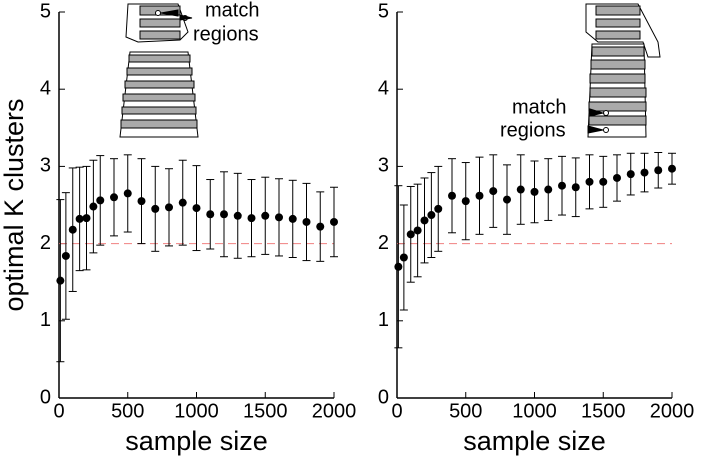 The height and width of the screenshot is (463, 707). Describe the element at coordinates (14, 204) in the screenshot. I see `y-axis-label: optimal K clusters` at that location.